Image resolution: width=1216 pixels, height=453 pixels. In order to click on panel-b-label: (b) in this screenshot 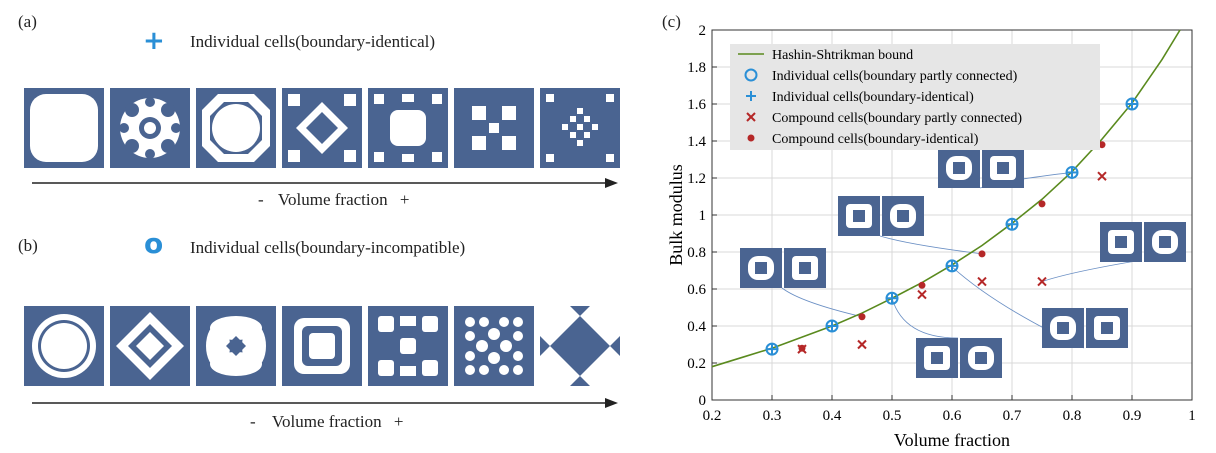, I will do `click(28, 245)`.